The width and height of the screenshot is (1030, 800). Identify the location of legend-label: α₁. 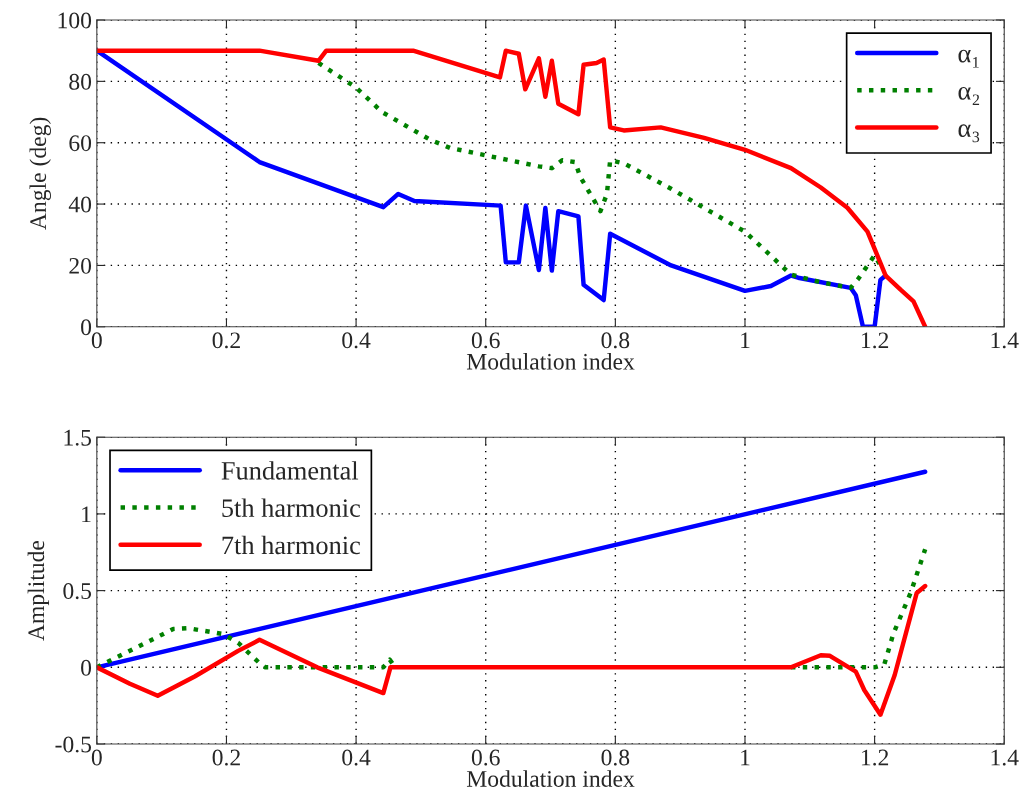
(968, 58).